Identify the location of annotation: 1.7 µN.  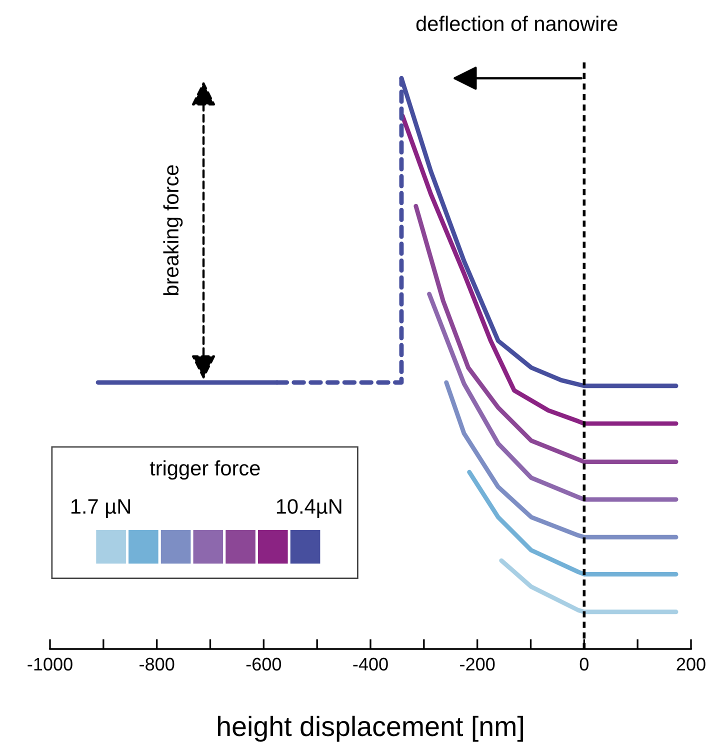
(100, 508).